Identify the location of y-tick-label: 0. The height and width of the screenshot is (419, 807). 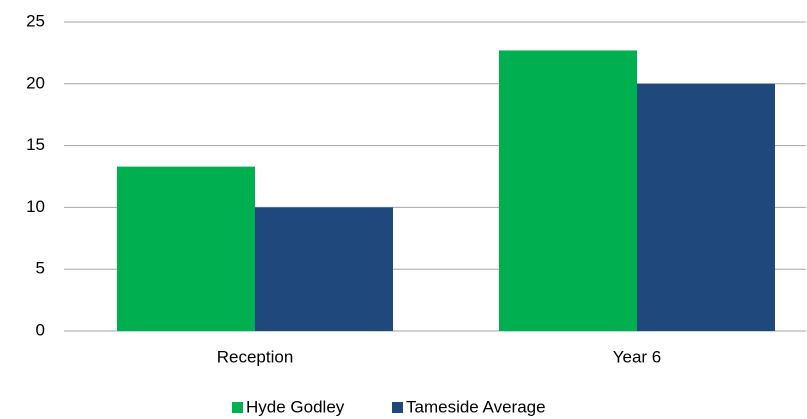
(40, 329).